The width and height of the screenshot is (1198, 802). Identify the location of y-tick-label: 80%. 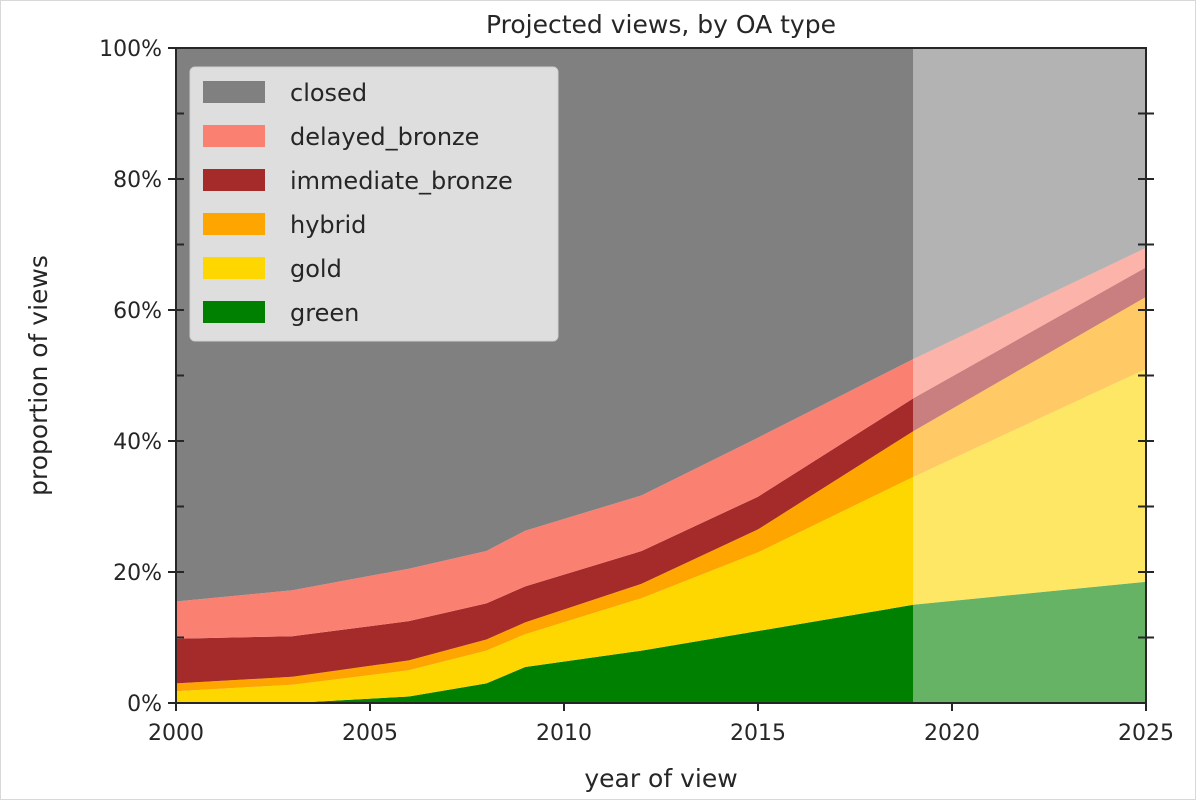
(137, 180).